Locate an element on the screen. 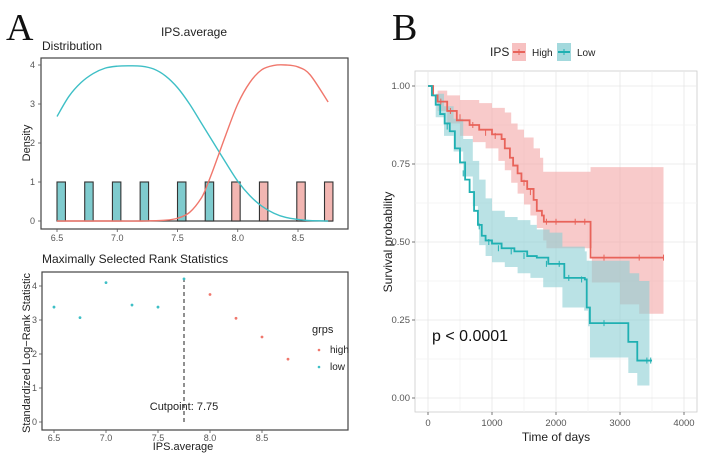 Image resolution: width=707 pixels, height=465 pixels. maxstat-y-tick-label: 1 is located at coordinates (34, 388).